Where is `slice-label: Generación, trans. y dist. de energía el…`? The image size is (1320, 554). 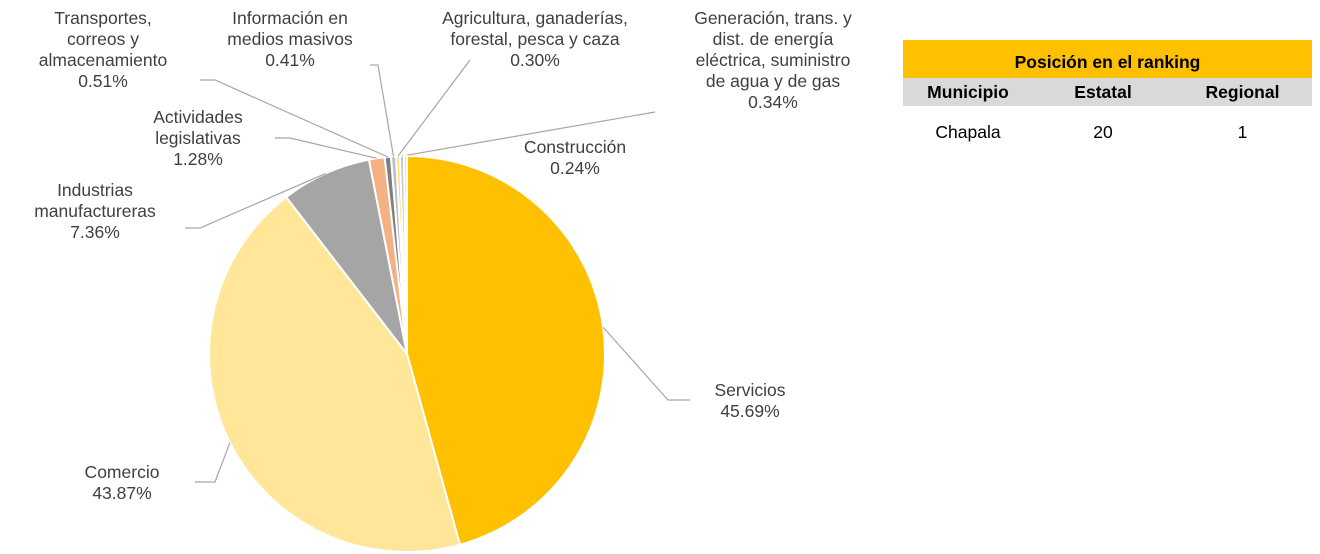
slice-label: Generación, trans. y dist. de energía el… is located at coordinates (773, 60).